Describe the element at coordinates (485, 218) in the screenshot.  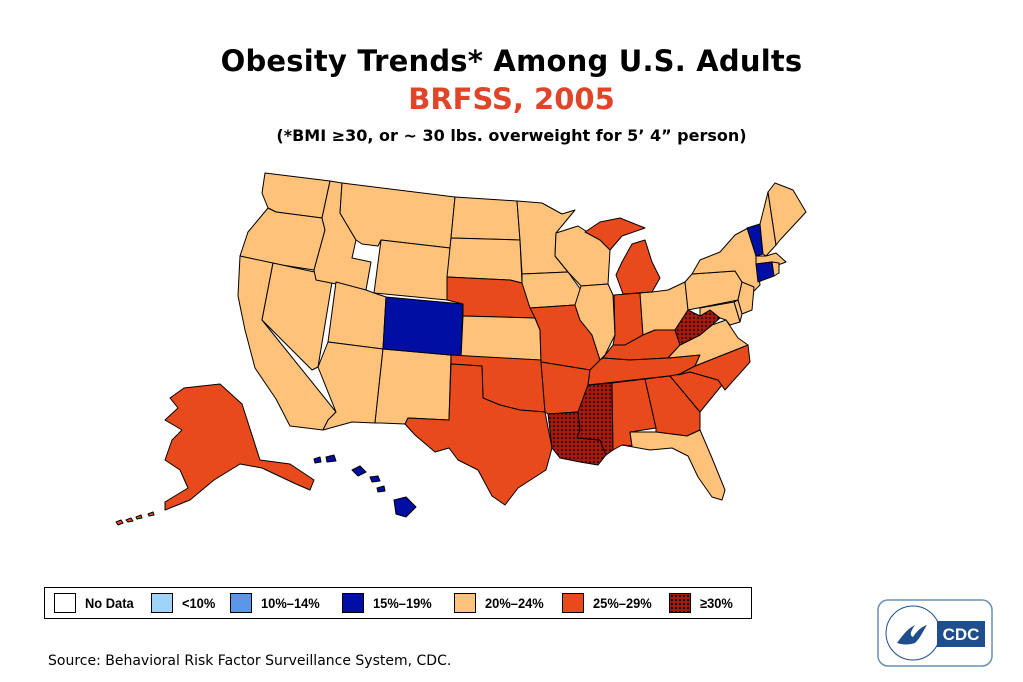
I see `state-ND` at that location.